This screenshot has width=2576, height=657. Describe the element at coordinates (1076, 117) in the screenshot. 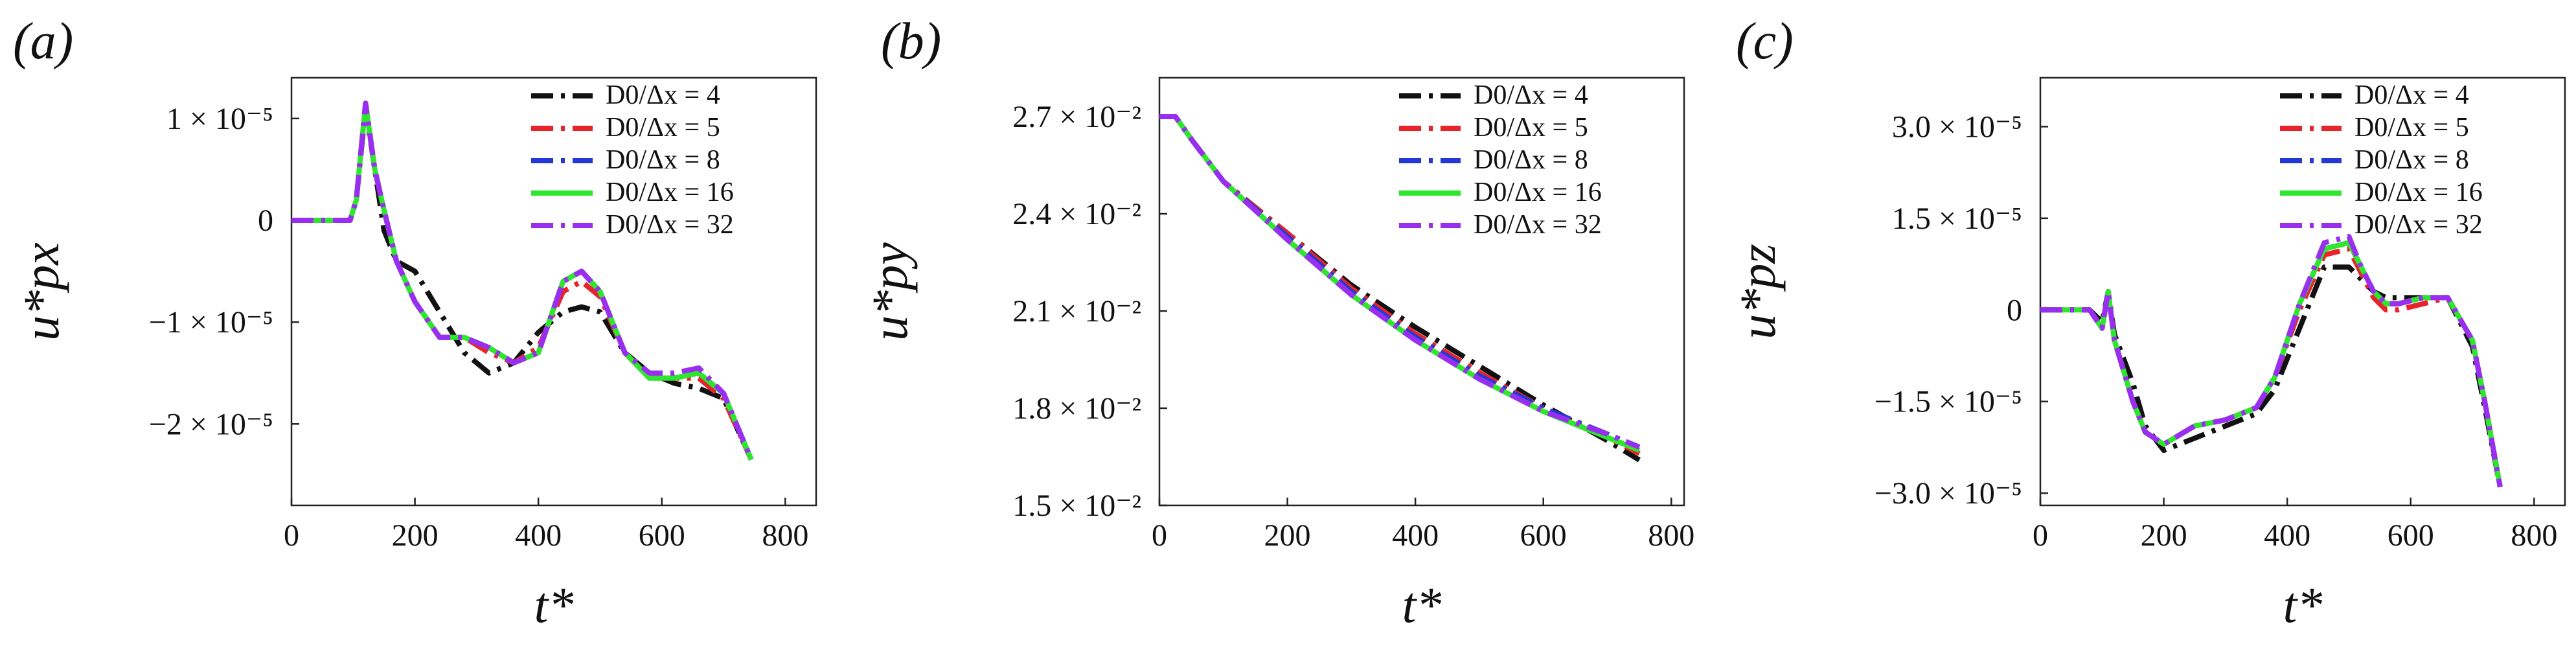

I see `y-tick-label: 2.7 × 10⁻²` at that location.